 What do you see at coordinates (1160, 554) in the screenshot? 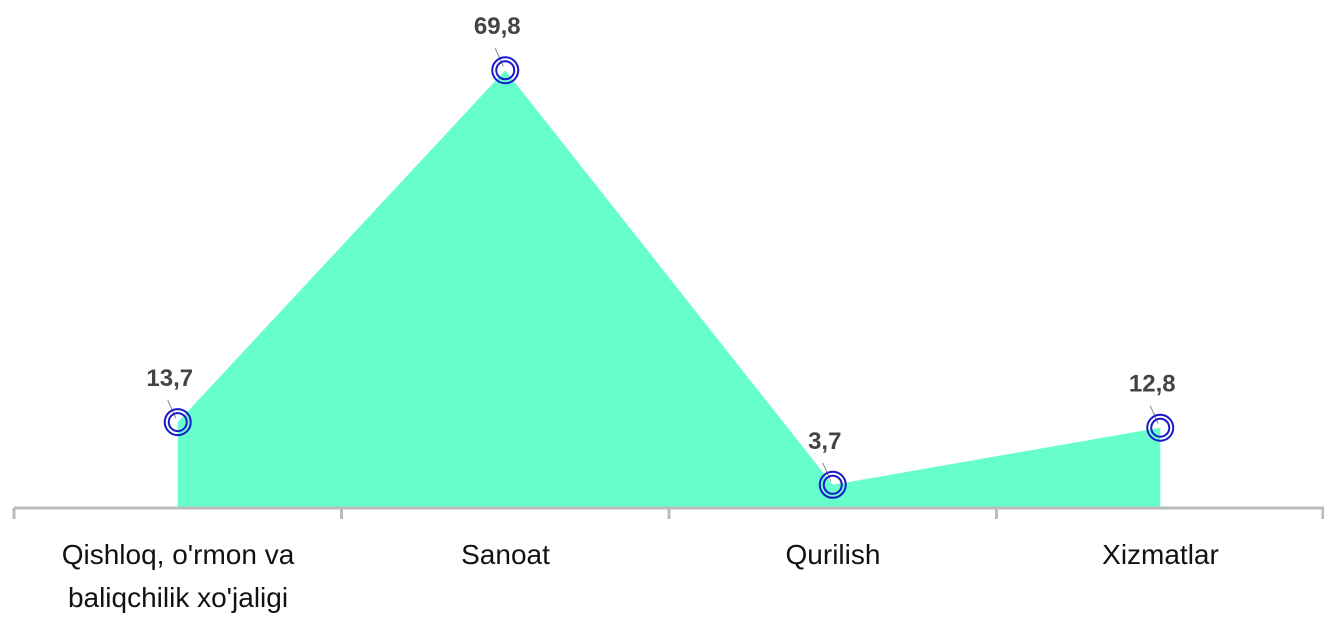
I see `x-tick-label: Xizmatlar` at bounding box center [1160, 554].